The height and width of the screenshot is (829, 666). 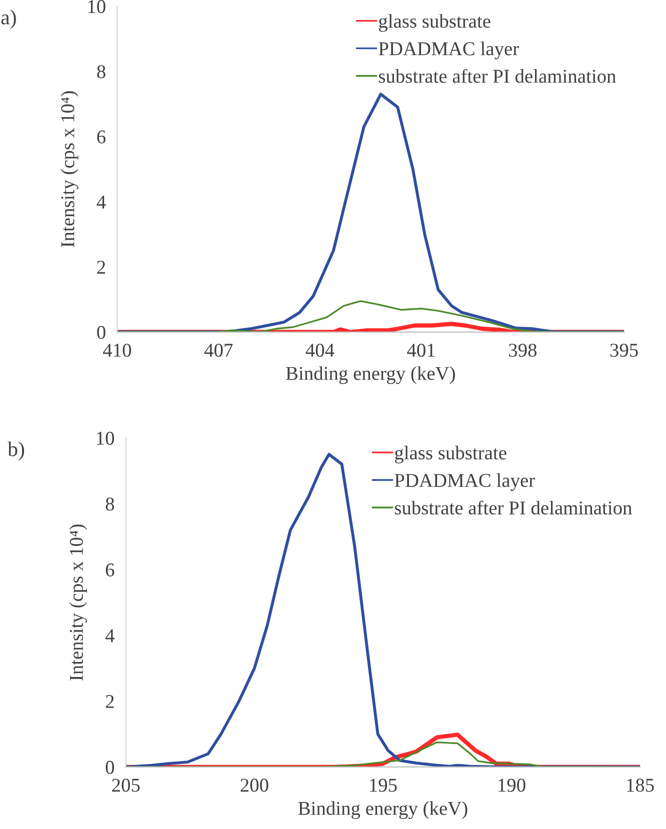 I want to click on x-tick-label: 185, so click(x=640, y=785).